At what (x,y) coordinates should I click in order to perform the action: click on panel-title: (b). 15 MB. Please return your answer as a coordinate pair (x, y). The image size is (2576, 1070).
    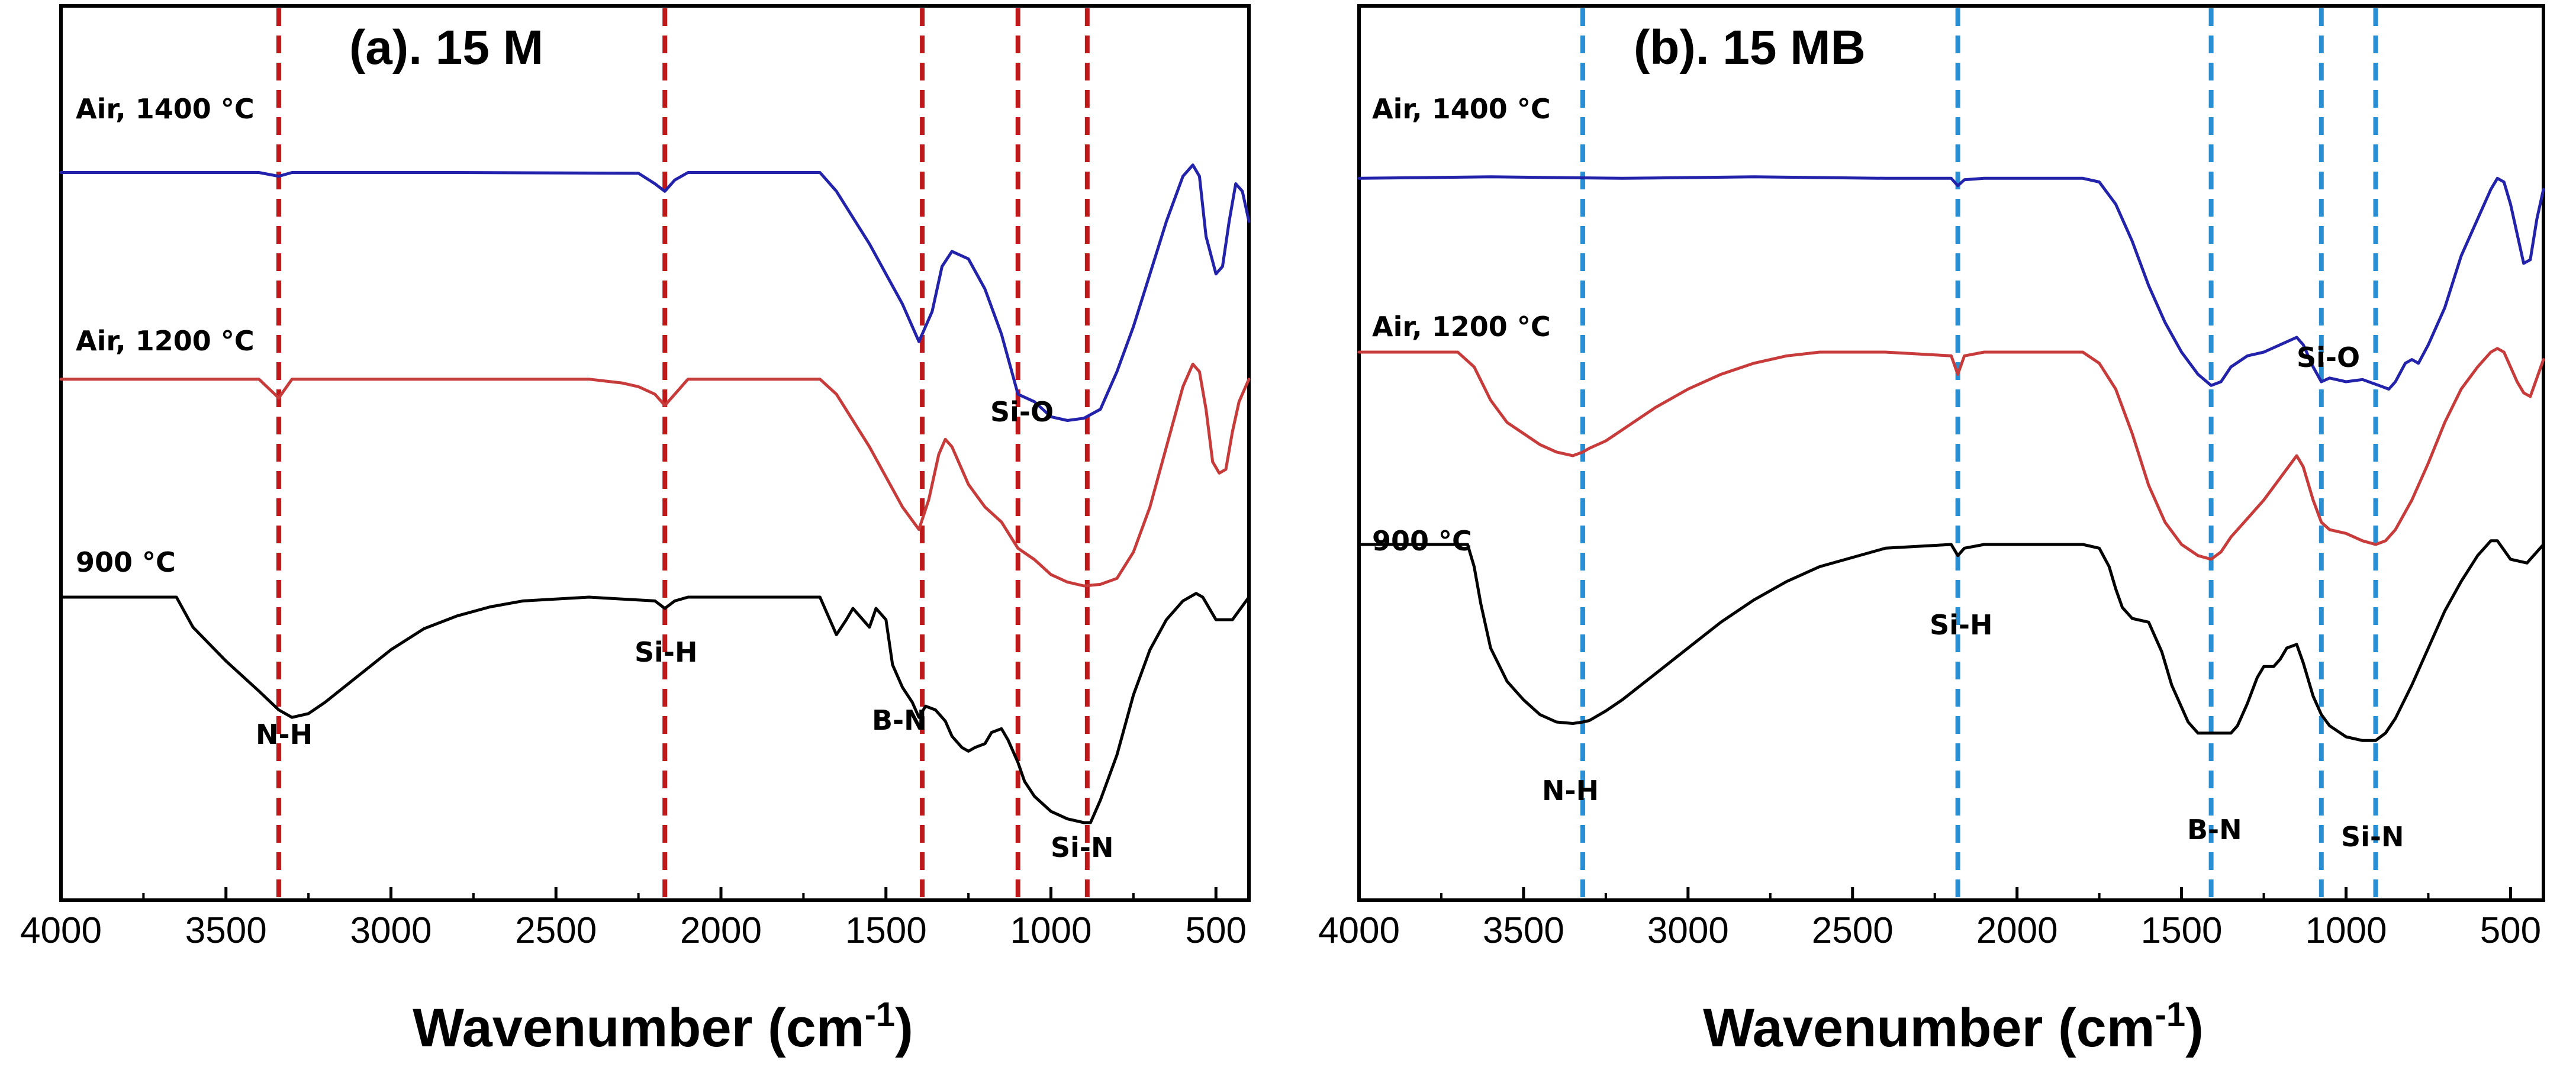
    Looking at the image, I should click on (1750, 48).